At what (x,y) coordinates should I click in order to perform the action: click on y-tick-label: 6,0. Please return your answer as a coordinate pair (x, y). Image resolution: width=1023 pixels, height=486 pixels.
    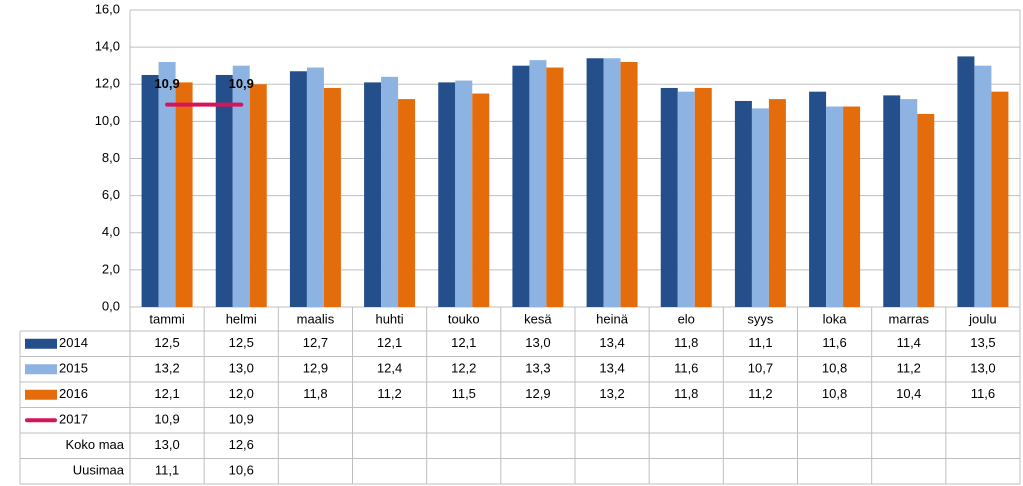
    Looking at the image, I should click on (111, 194).